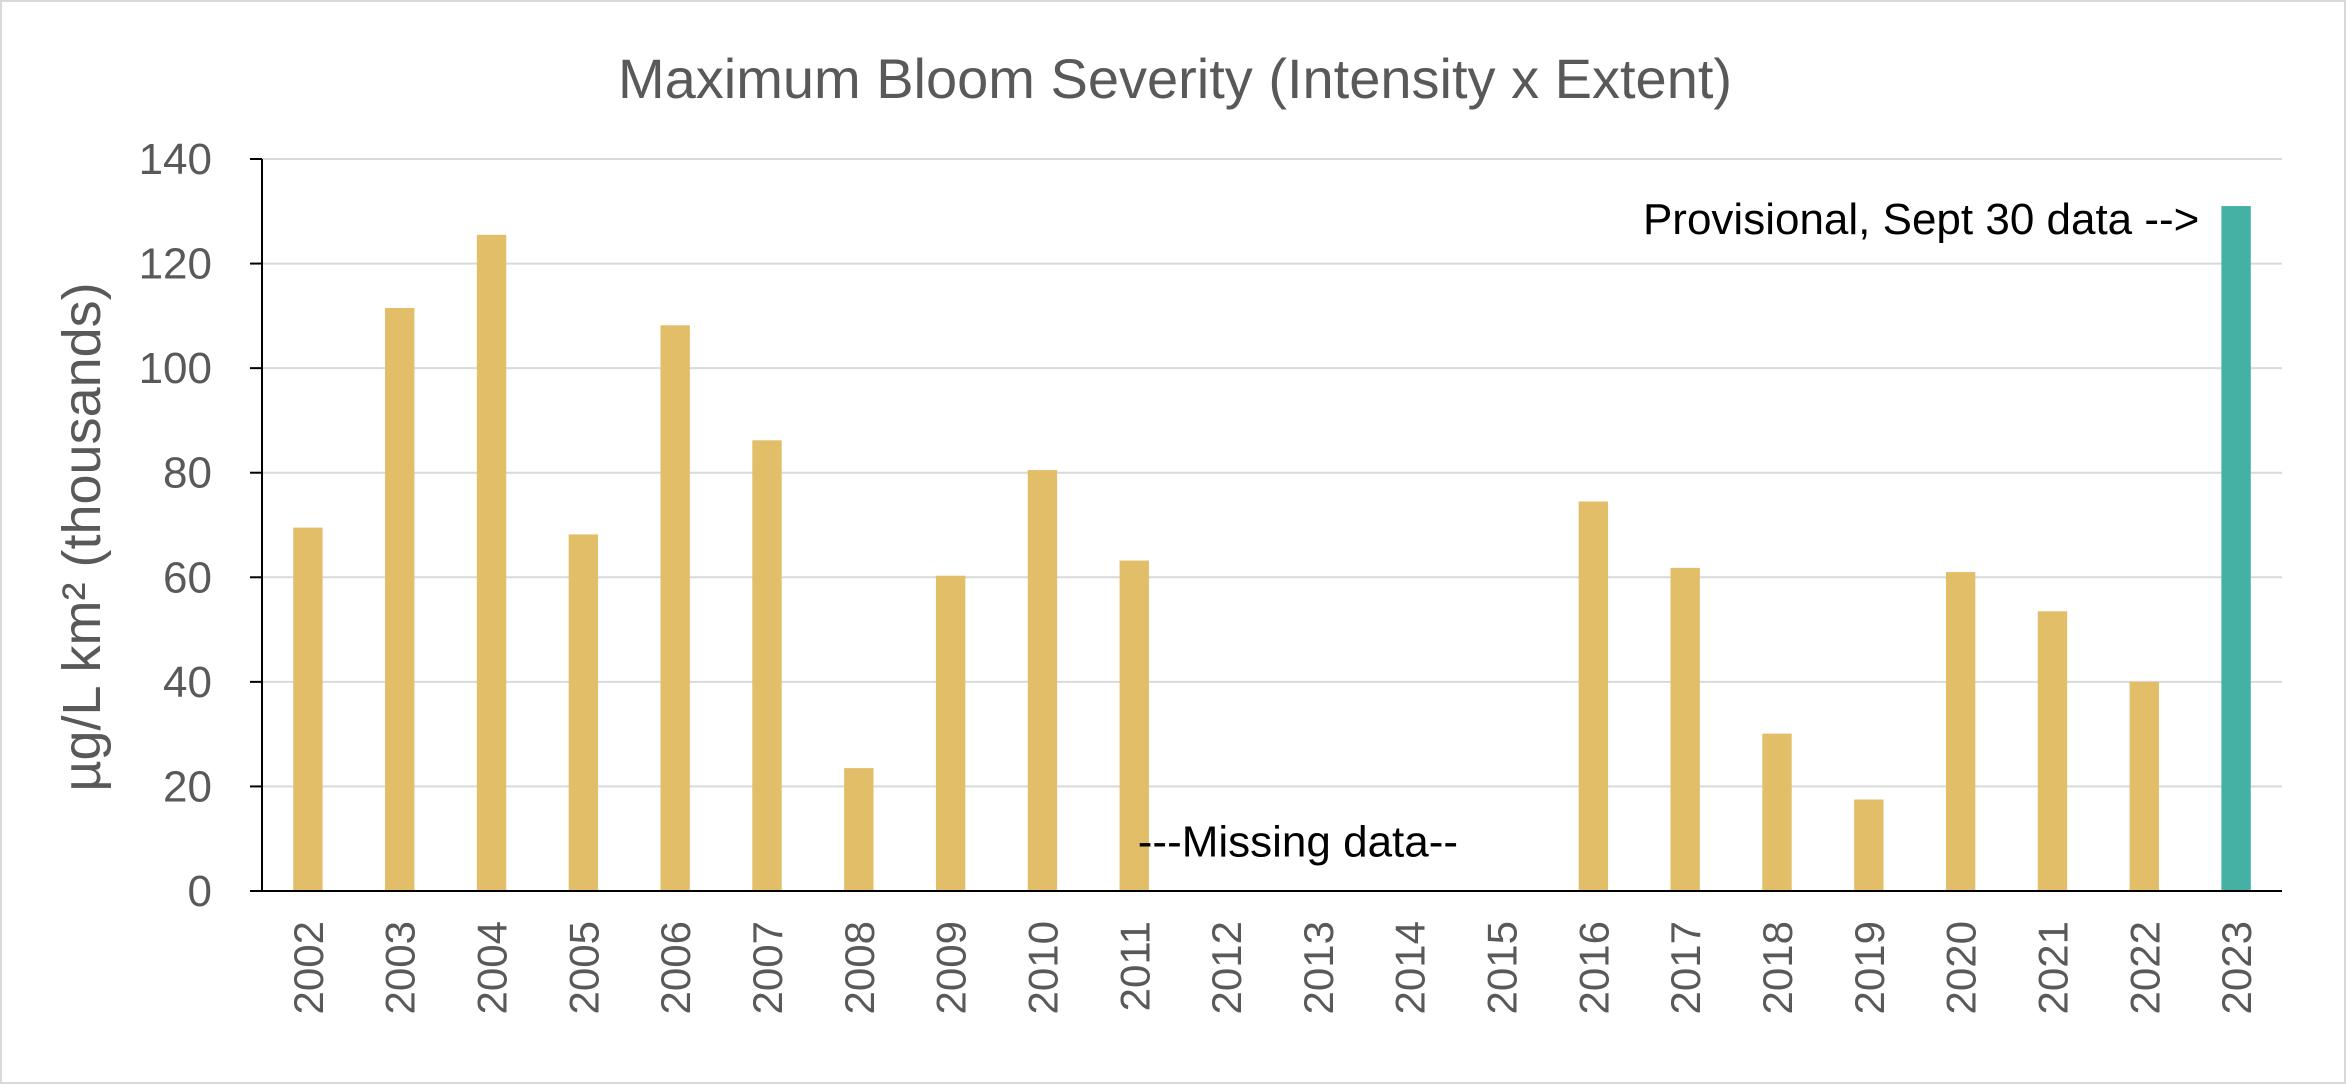  I want to click on y-tick-label: 60, so click(187, 577).